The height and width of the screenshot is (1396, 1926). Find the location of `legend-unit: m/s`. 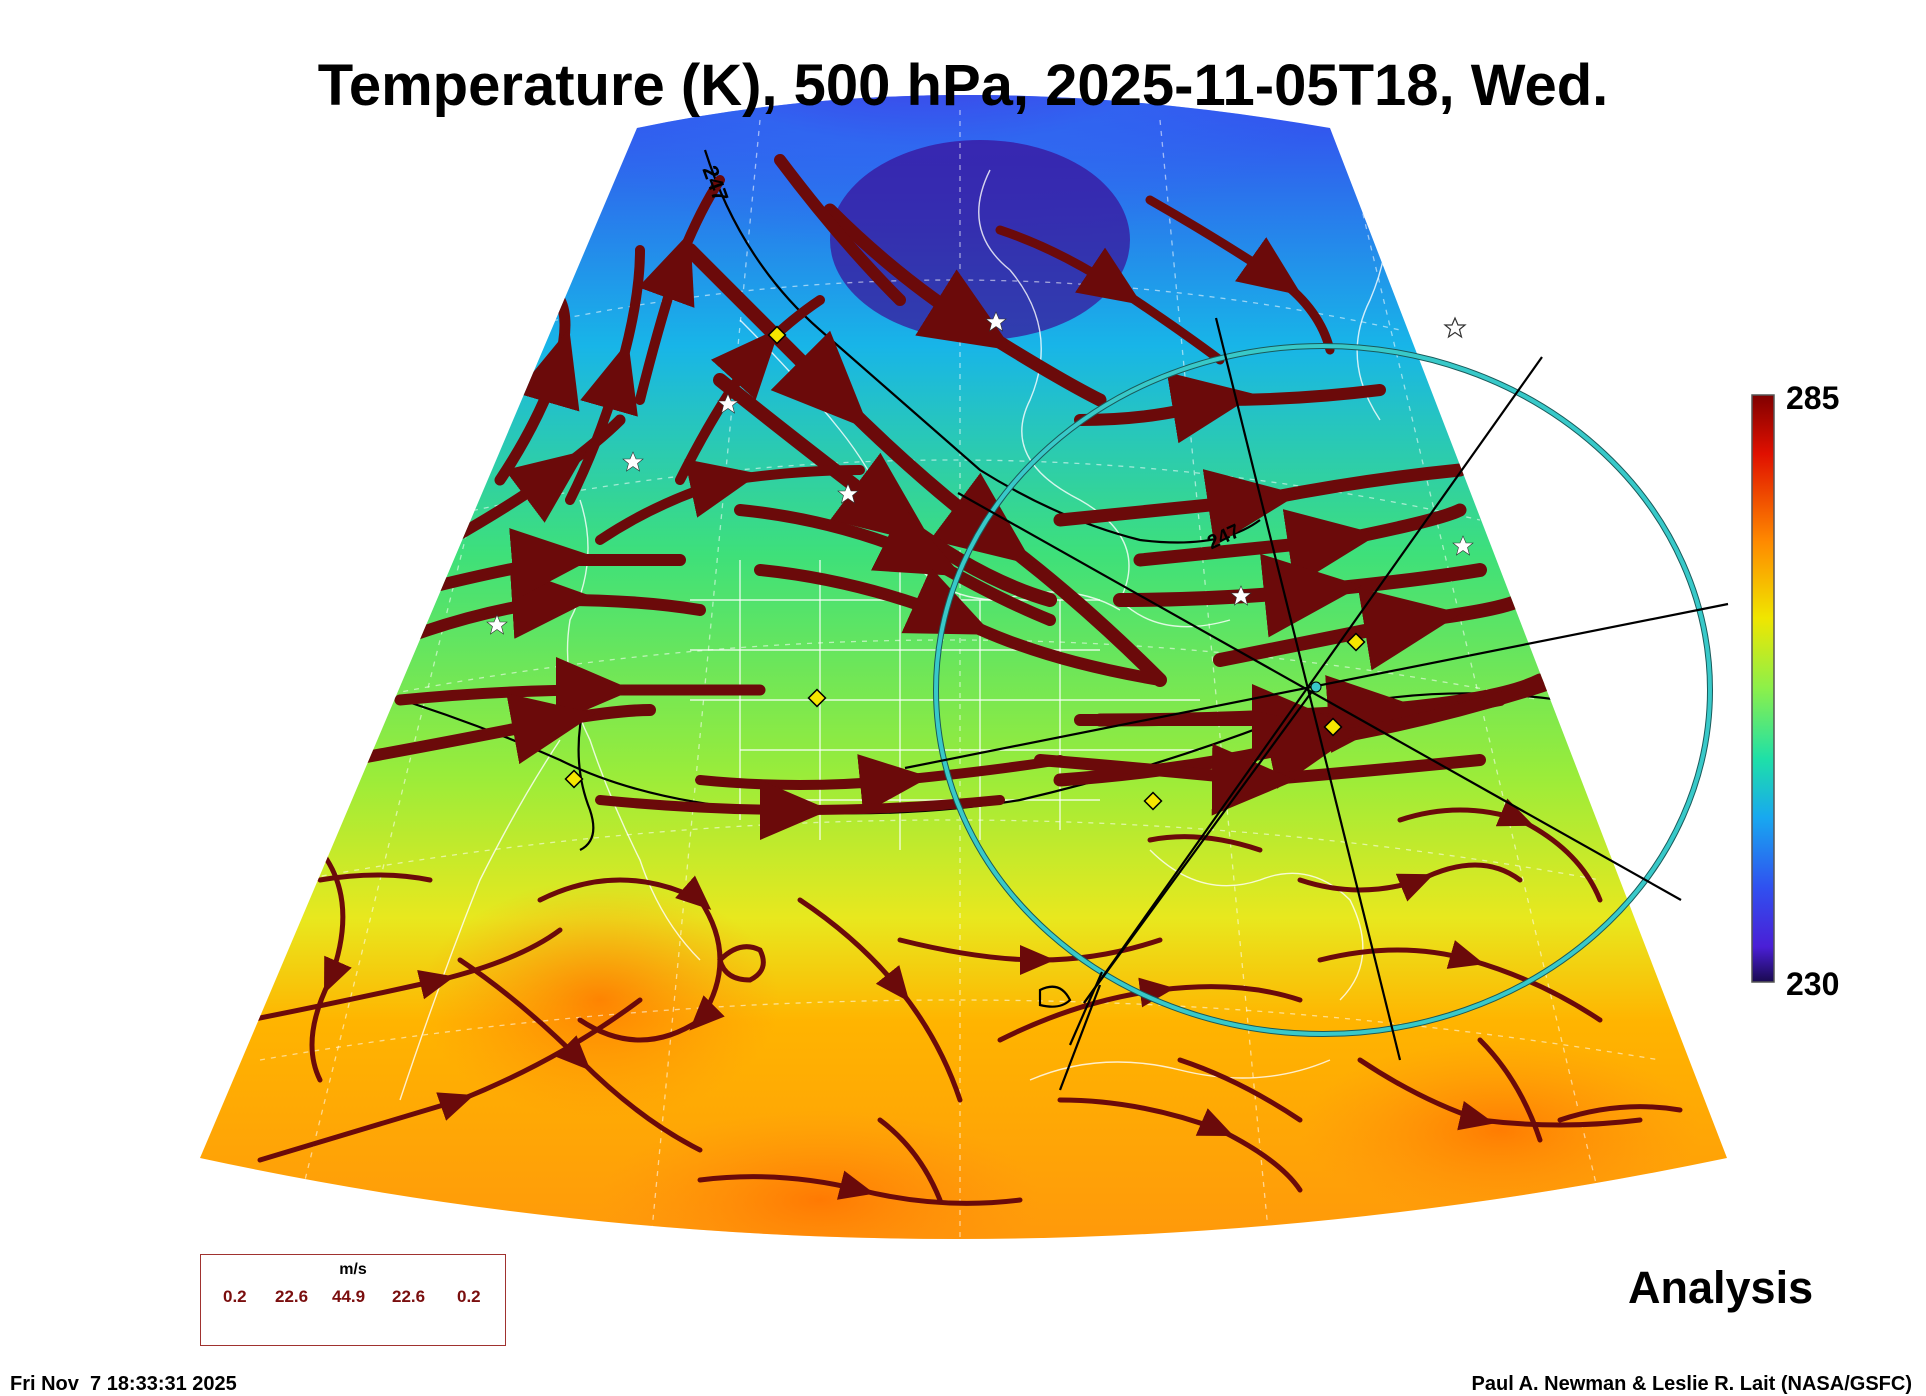

legend-unit: m/s is located at coordinates (353, 1269).